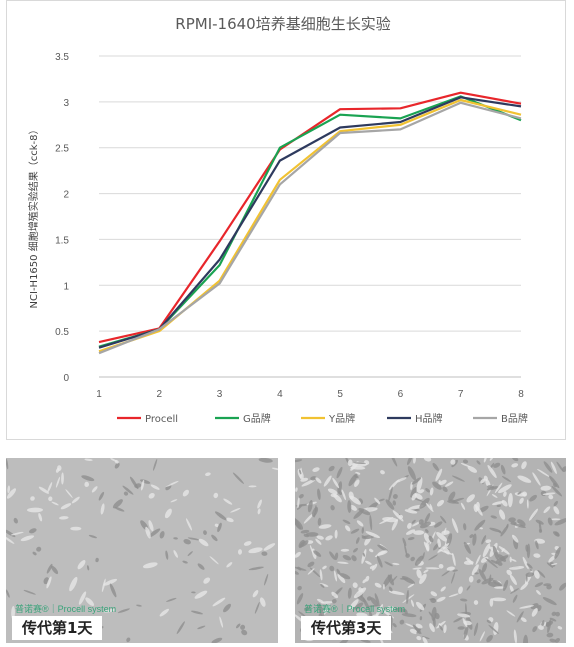  Describe the element at coordinates (62, 57) in the screenshot. I see `y-tick-label: 3.5` at that location.